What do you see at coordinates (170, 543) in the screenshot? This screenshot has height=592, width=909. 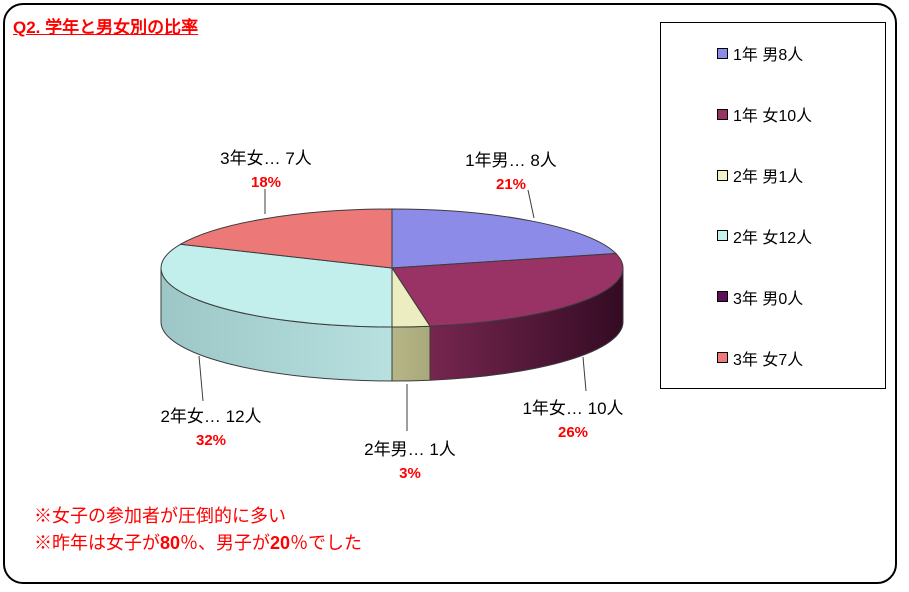 I see `footnote-bold-value: 80` at bounding box center [170, 543].